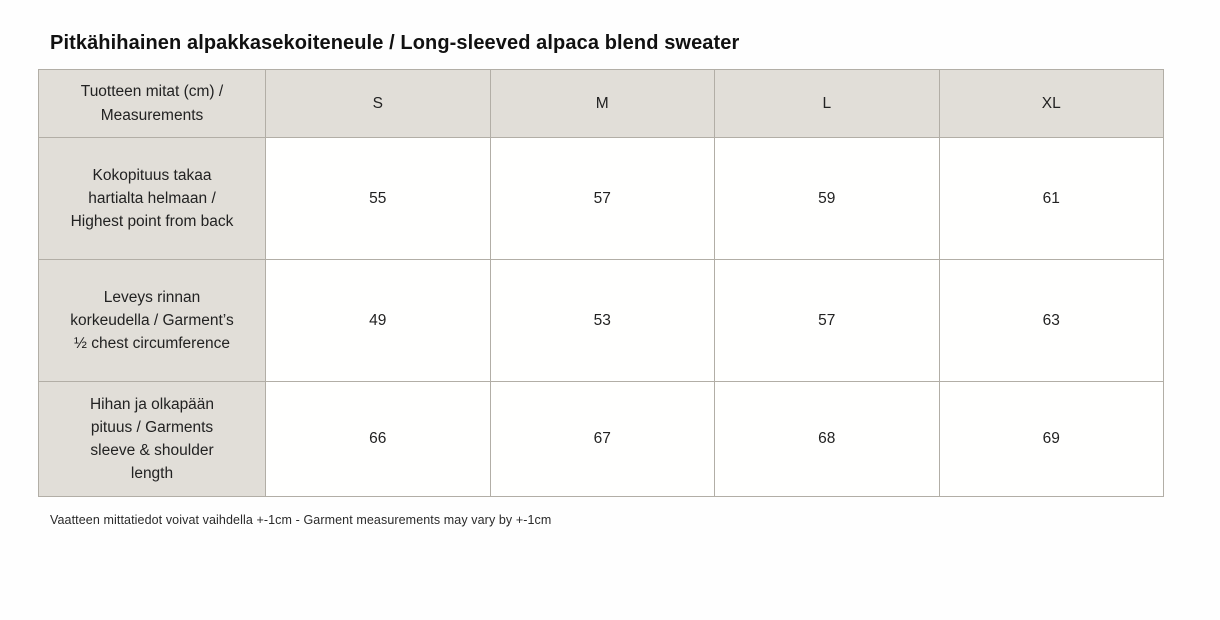 The height and width of the screenshot is (620, 1220). I want to click on measurement-cell-sleeve-length-xl: 69, so click(1051, 439).